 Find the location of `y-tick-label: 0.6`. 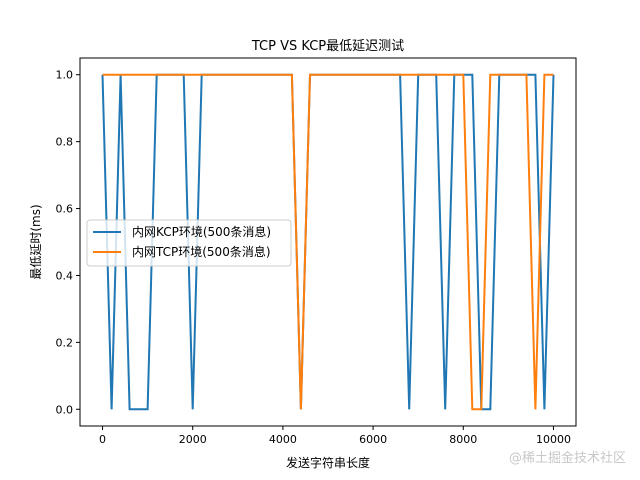

y-tick-label: 0.6 is located at coordinates (65, 209).